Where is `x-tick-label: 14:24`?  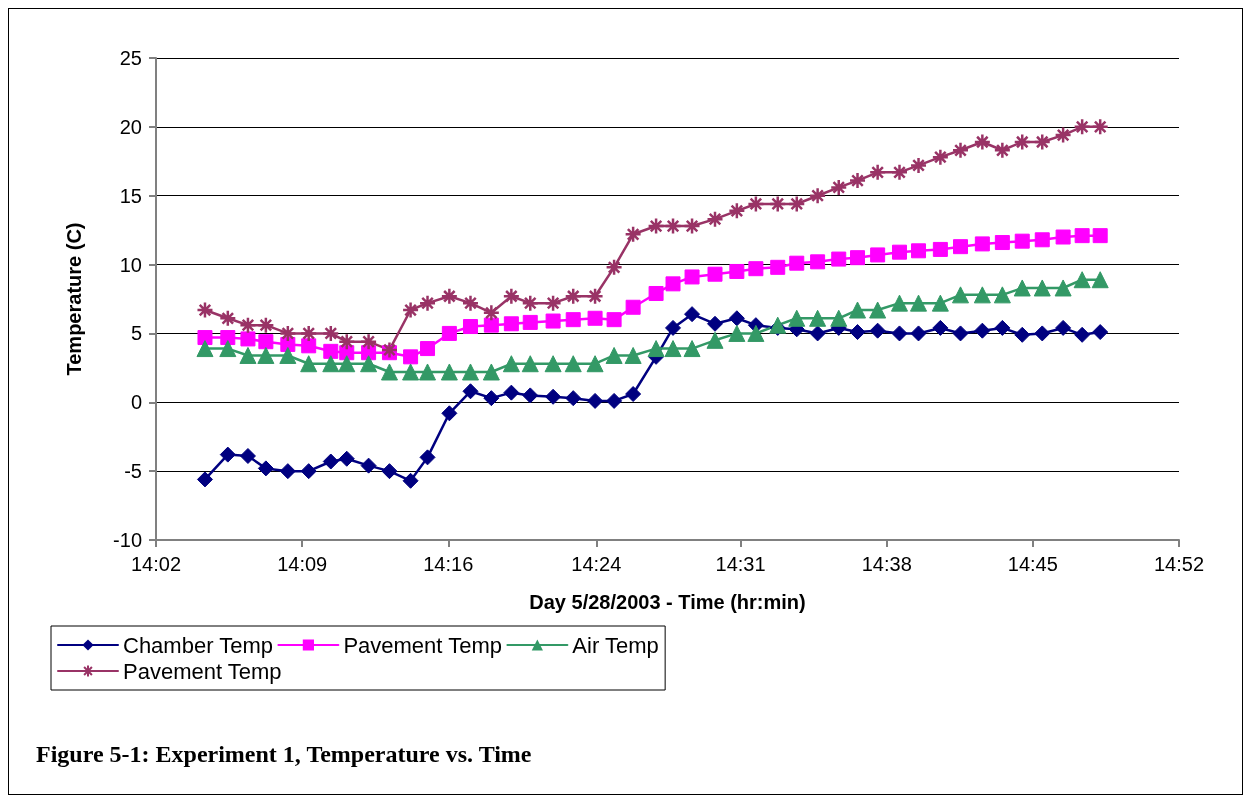
x-tick-label: 14:24 is located at coordinates (596, 564).